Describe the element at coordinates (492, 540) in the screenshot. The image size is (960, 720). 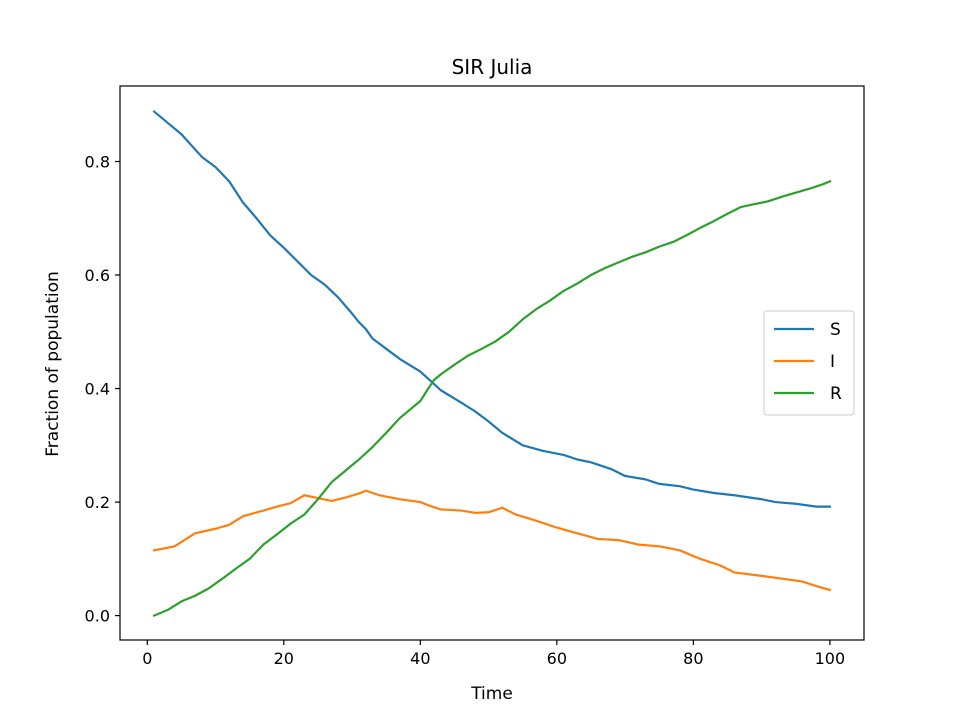
I see `series-line-i` at that location.